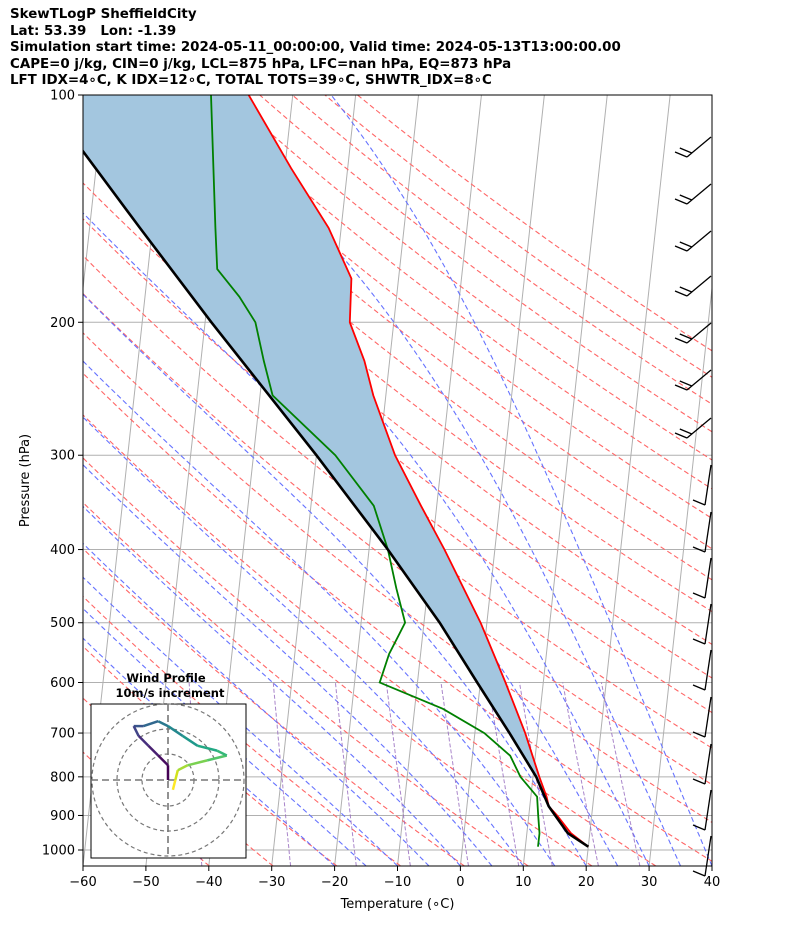 The height and width of the screenshot is (937, 794). What do you see at coordinates (168, 780) in the screenshot?
I see `hodograph` at bounding box center [168, 780].